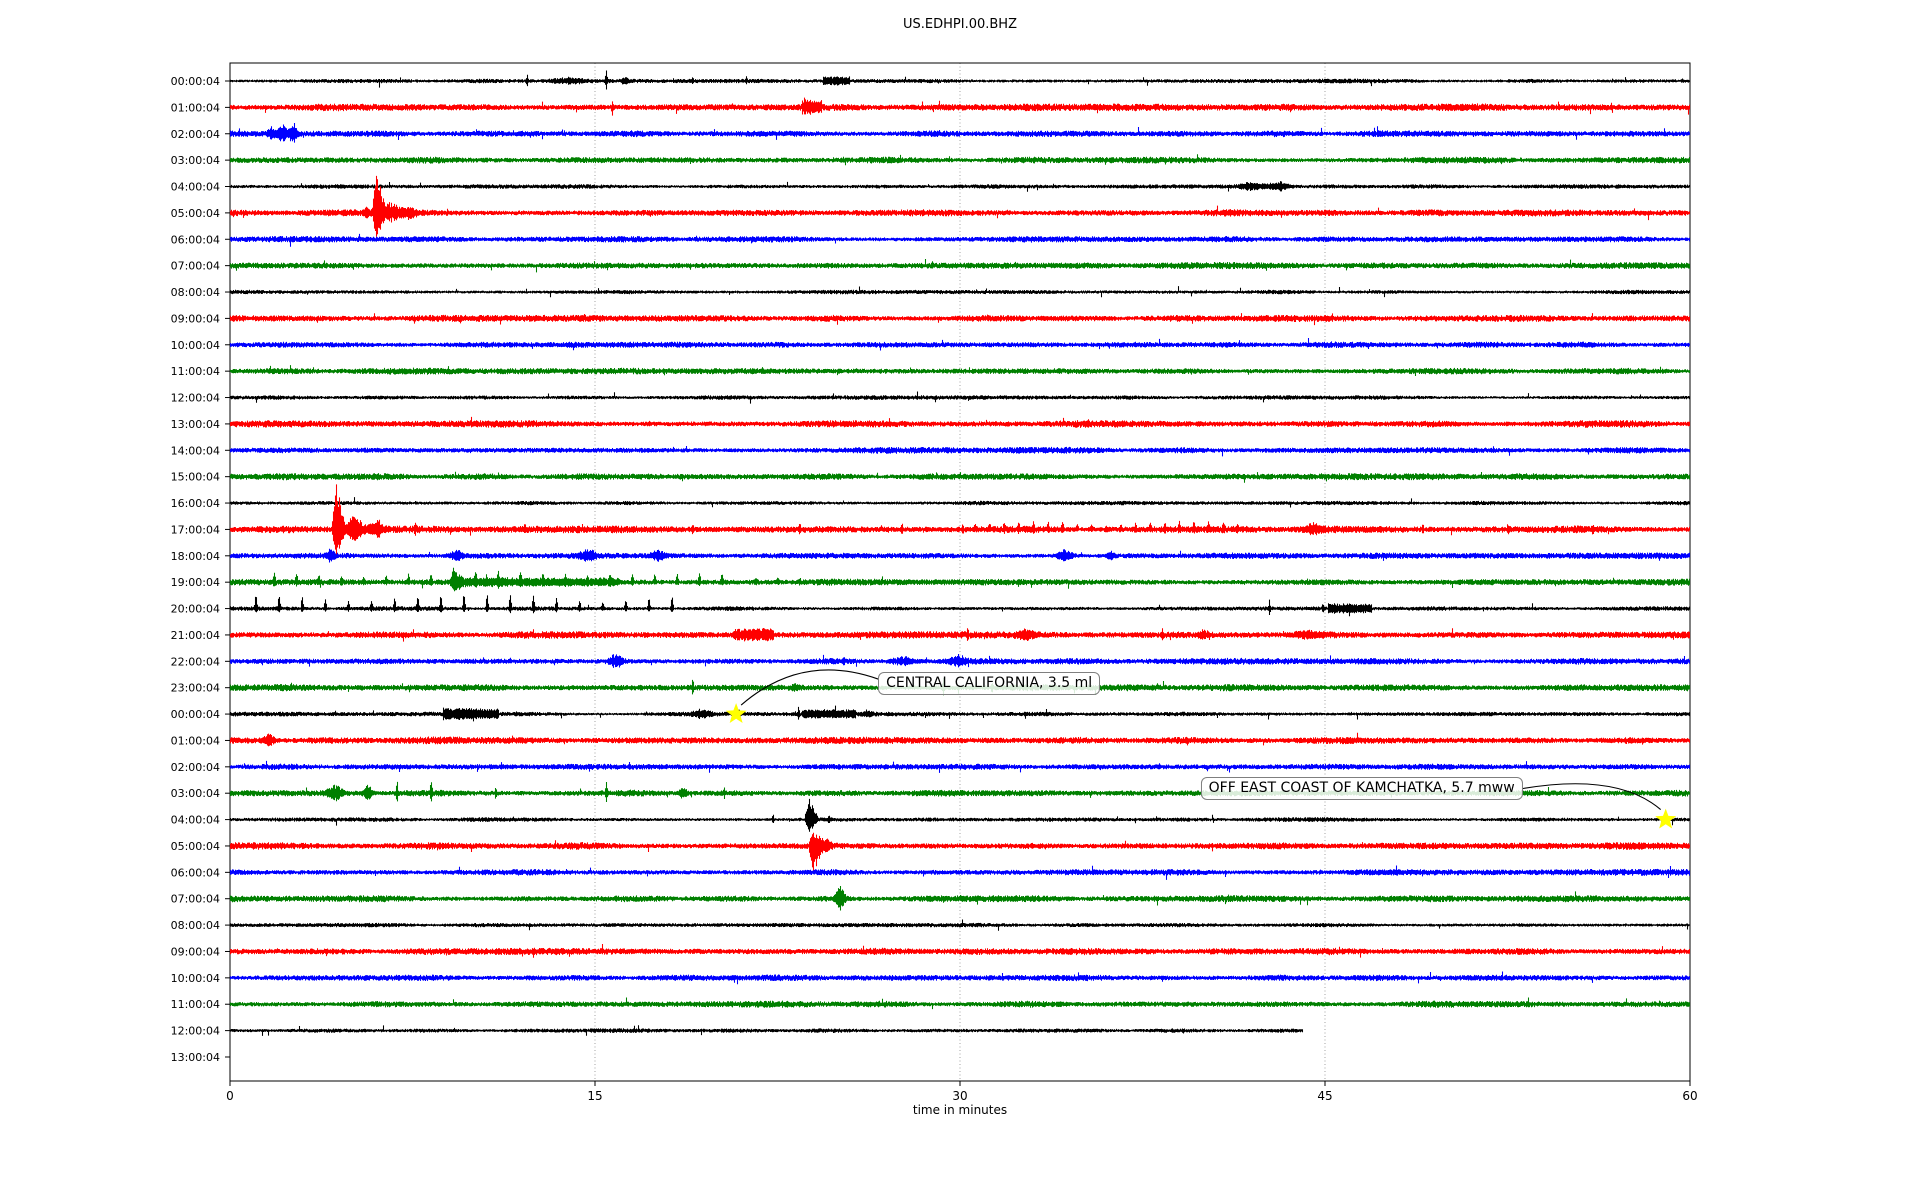 The width and height of the screenshot is (1920, 1200). I want to click on y-axis-label: 17:00:04, so click(195, 529).